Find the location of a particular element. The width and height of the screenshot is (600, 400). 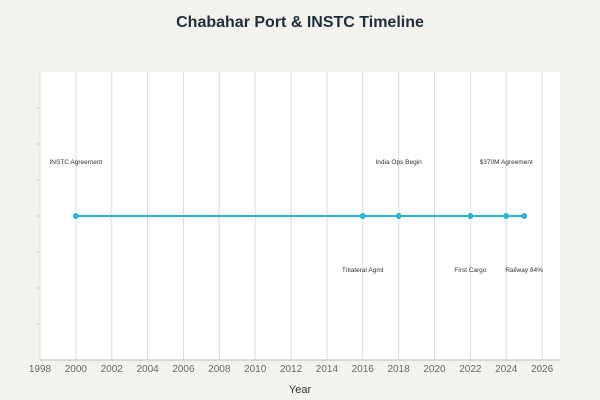

x-tick-label: 2004 is located at coordinates (147, 369).